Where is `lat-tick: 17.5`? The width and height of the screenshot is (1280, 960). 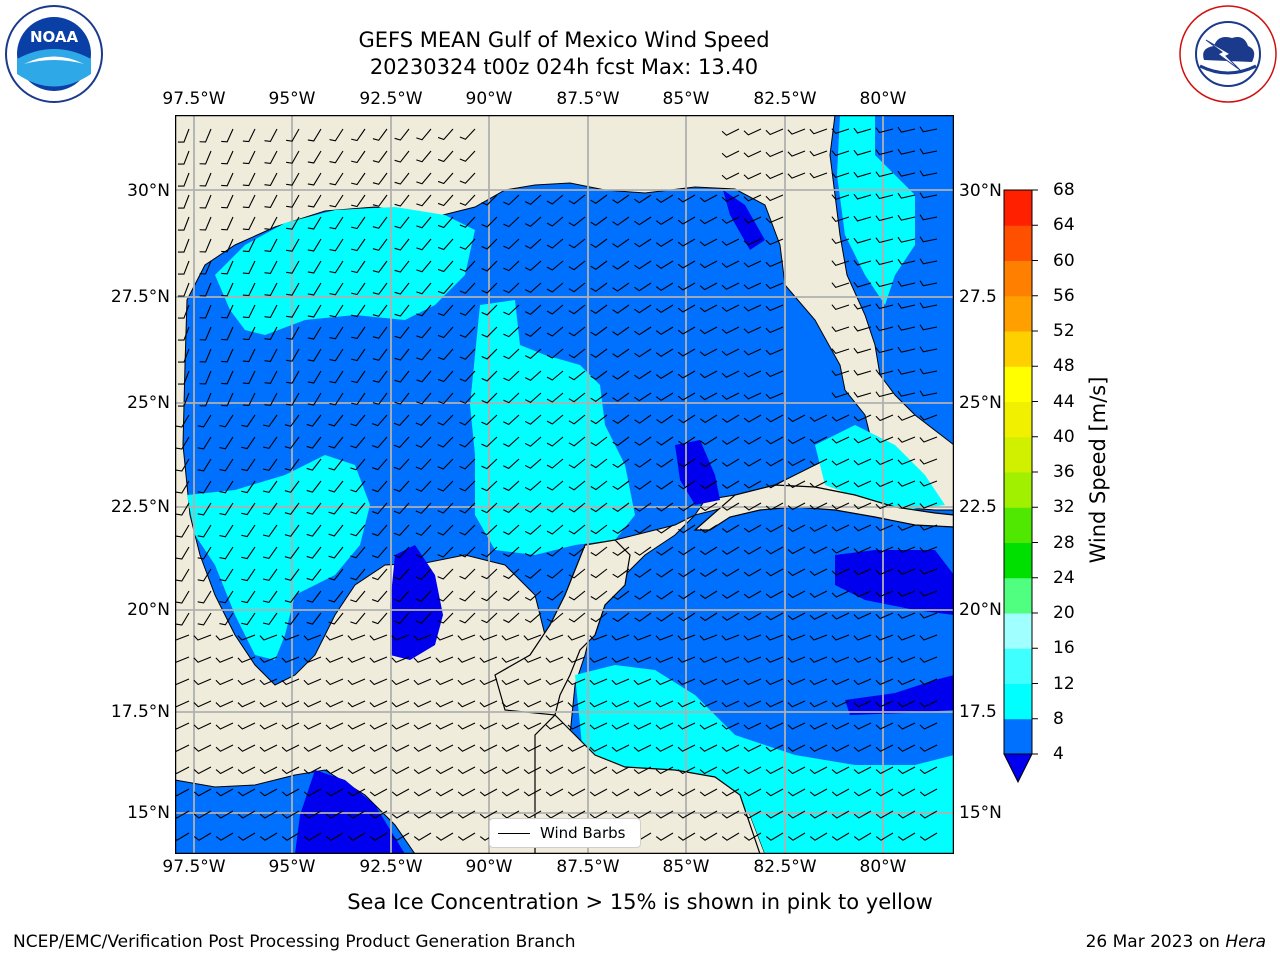 lat-tick: 17.5 is located at coordinates (978, 712).